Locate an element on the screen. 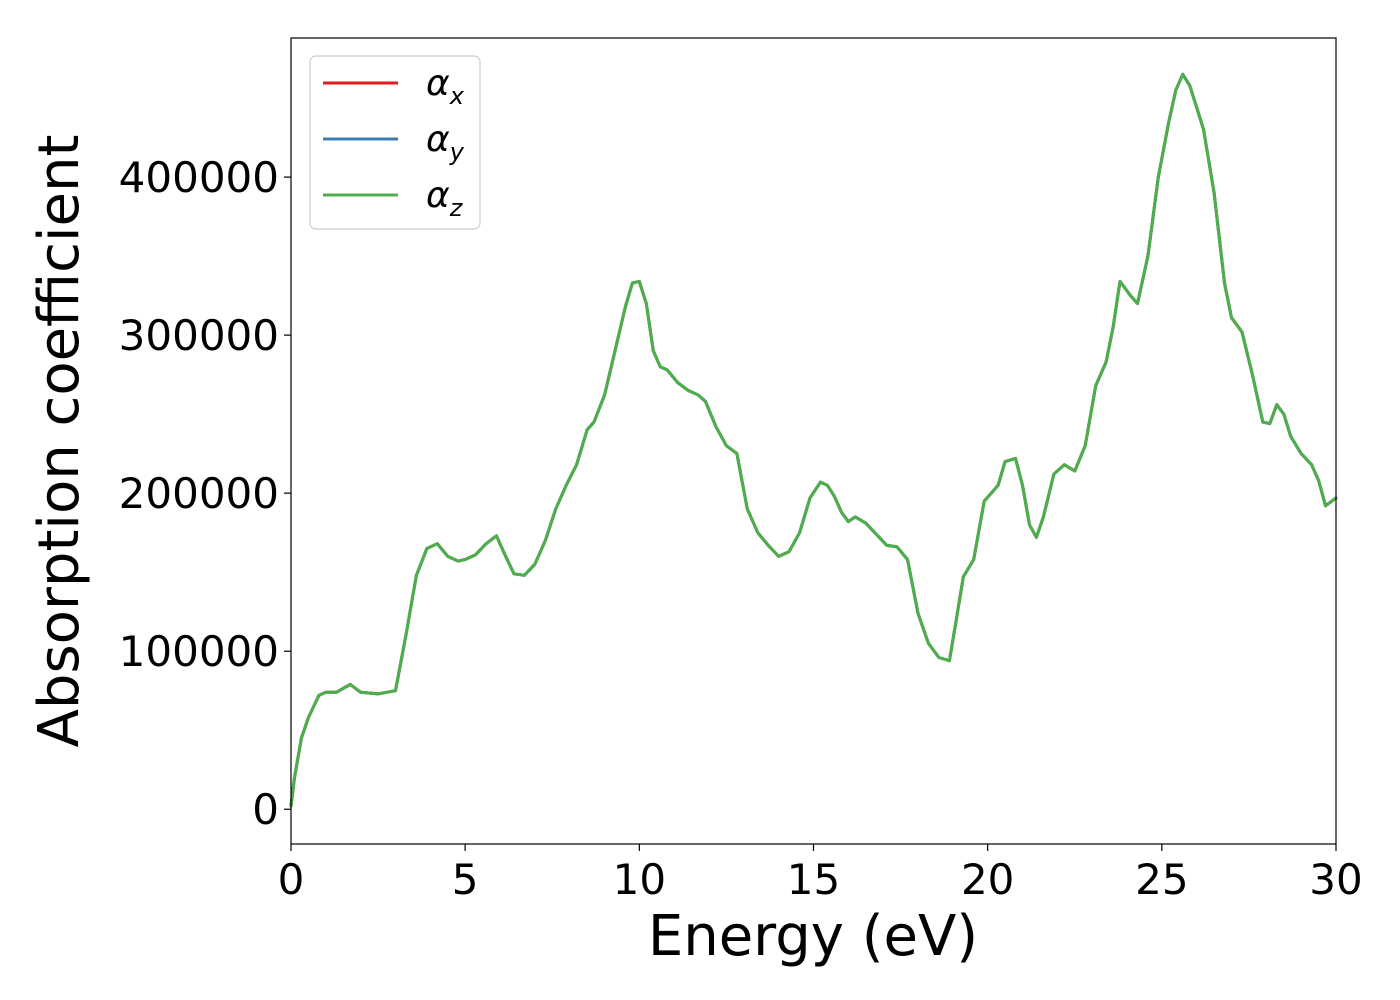 This screenshot has height=1000, width=1400. y-axis-ticks: 0 100000 200000 300000 400000 is located at coordinates (205, 493).